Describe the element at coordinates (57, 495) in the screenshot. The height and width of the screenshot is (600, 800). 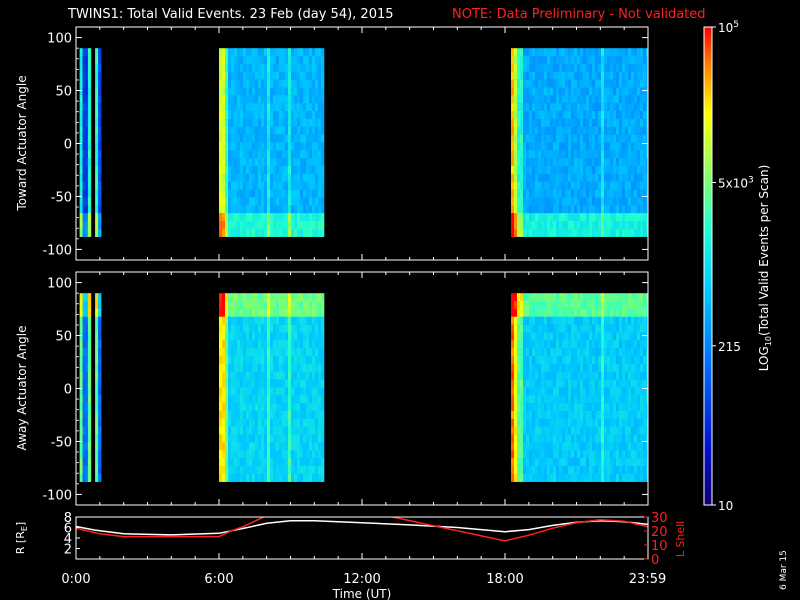
I see `bottom-ytick-label-4: -100` at that location.